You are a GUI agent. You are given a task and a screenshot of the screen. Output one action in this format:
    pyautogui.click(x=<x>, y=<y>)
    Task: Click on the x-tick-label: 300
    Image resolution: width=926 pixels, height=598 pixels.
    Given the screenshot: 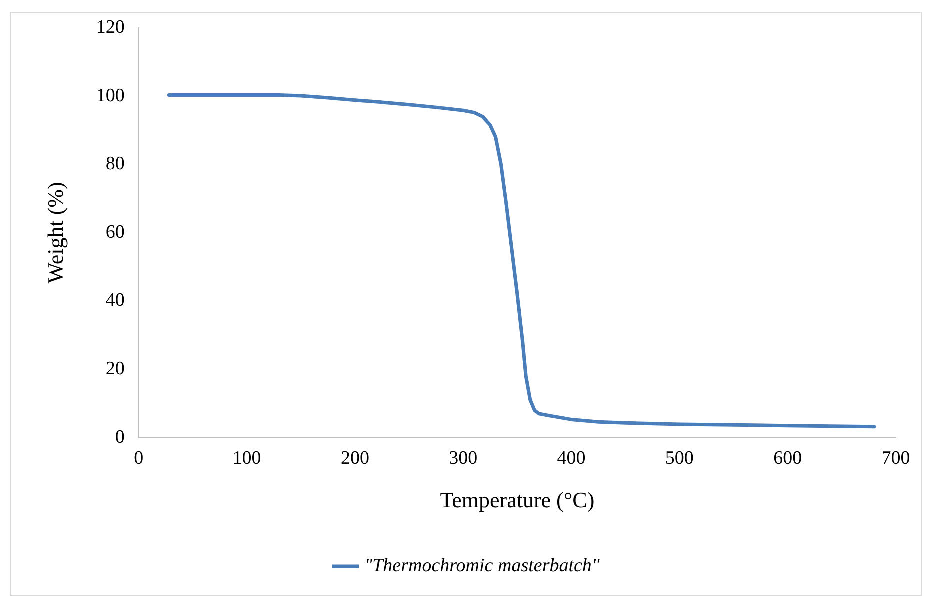 What is the action you would take?
    pyautogui.click(x=463, y=459)
    